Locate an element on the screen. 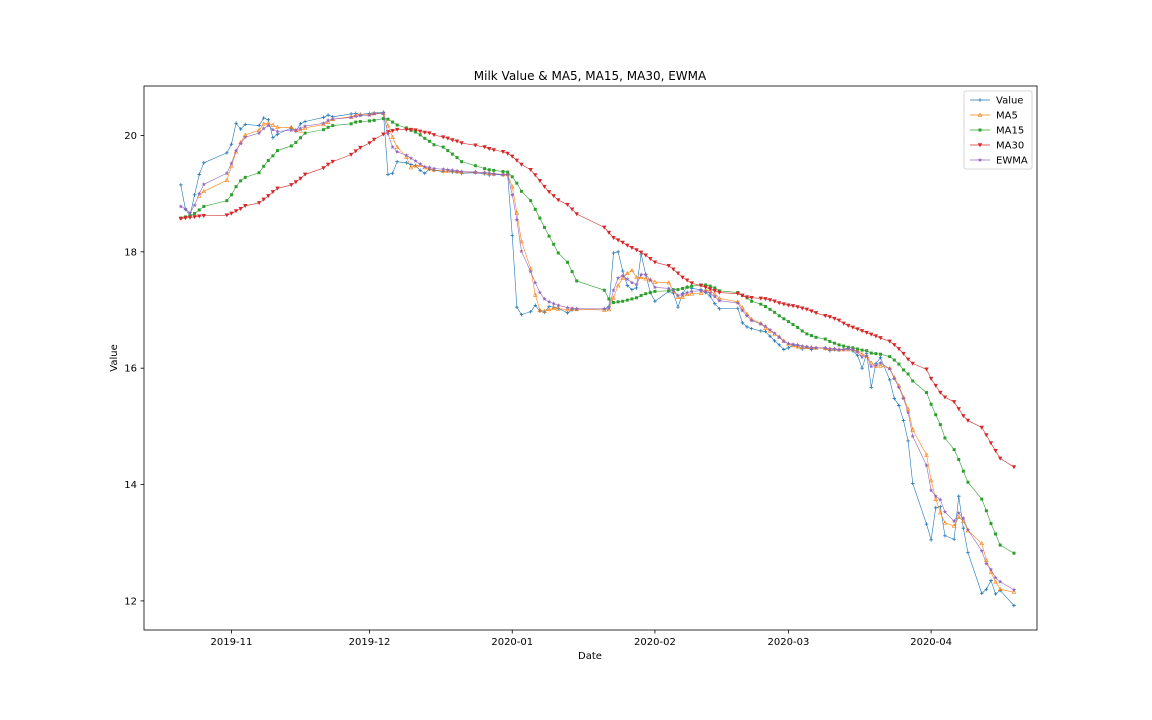 This screenshot has height=720, width=1152. y-tick-label: 18 is located at coordinates (130, 252).